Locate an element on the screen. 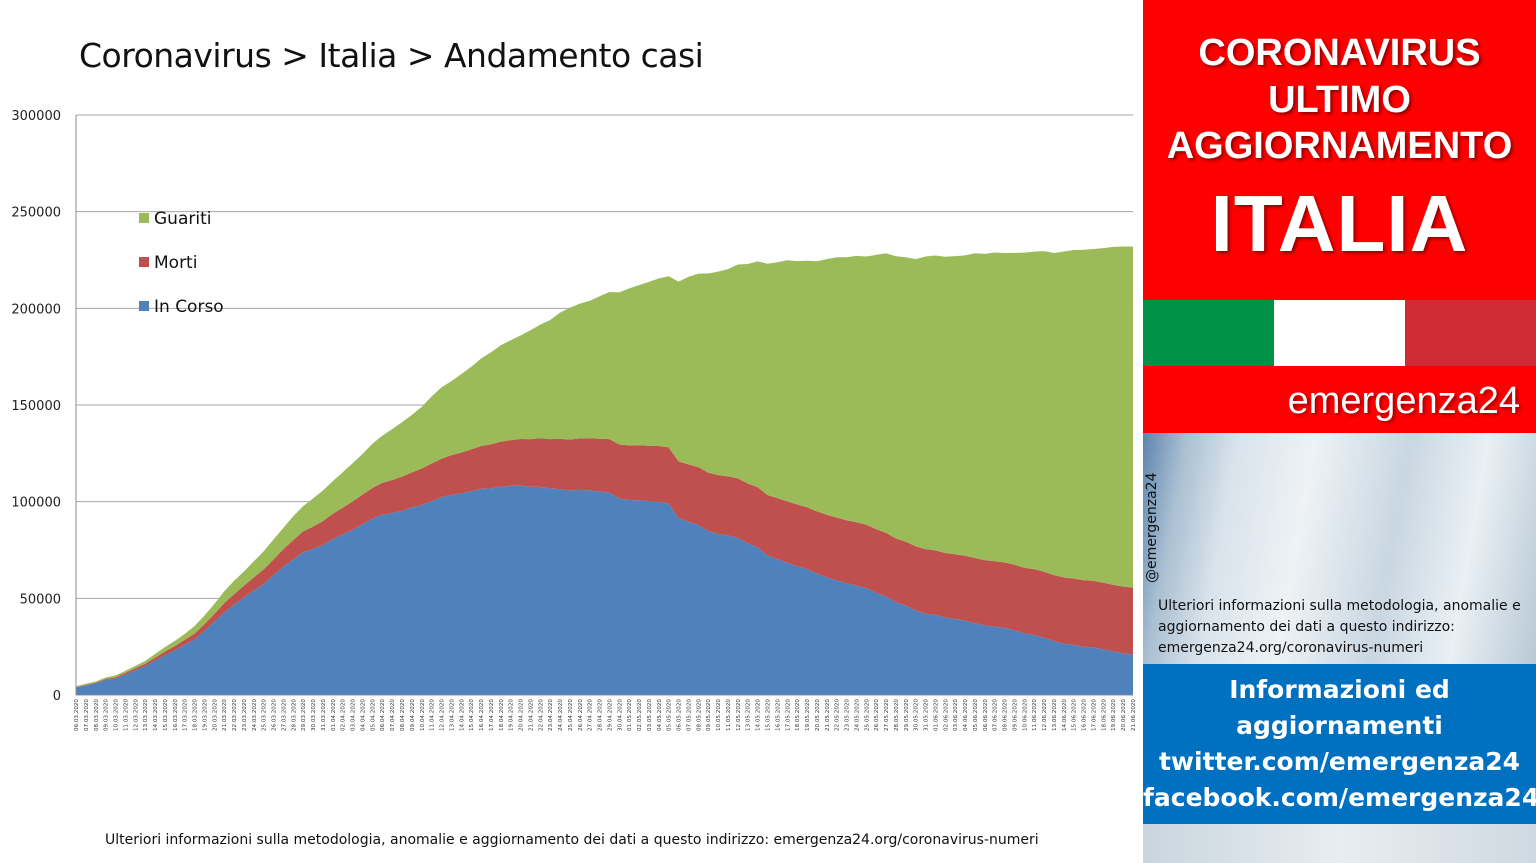  x-tick-label: 02.05.2020 is located at coordinates (640, 715).